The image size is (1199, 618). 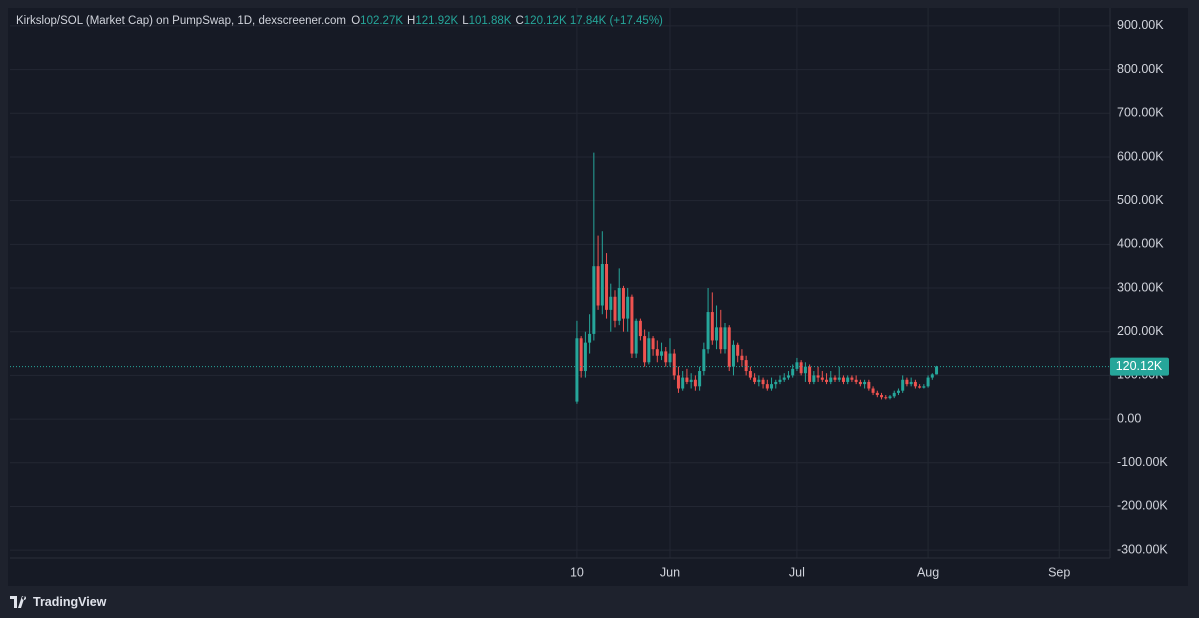 I want to click on footer: TradingView, so click(x=58, y=602).